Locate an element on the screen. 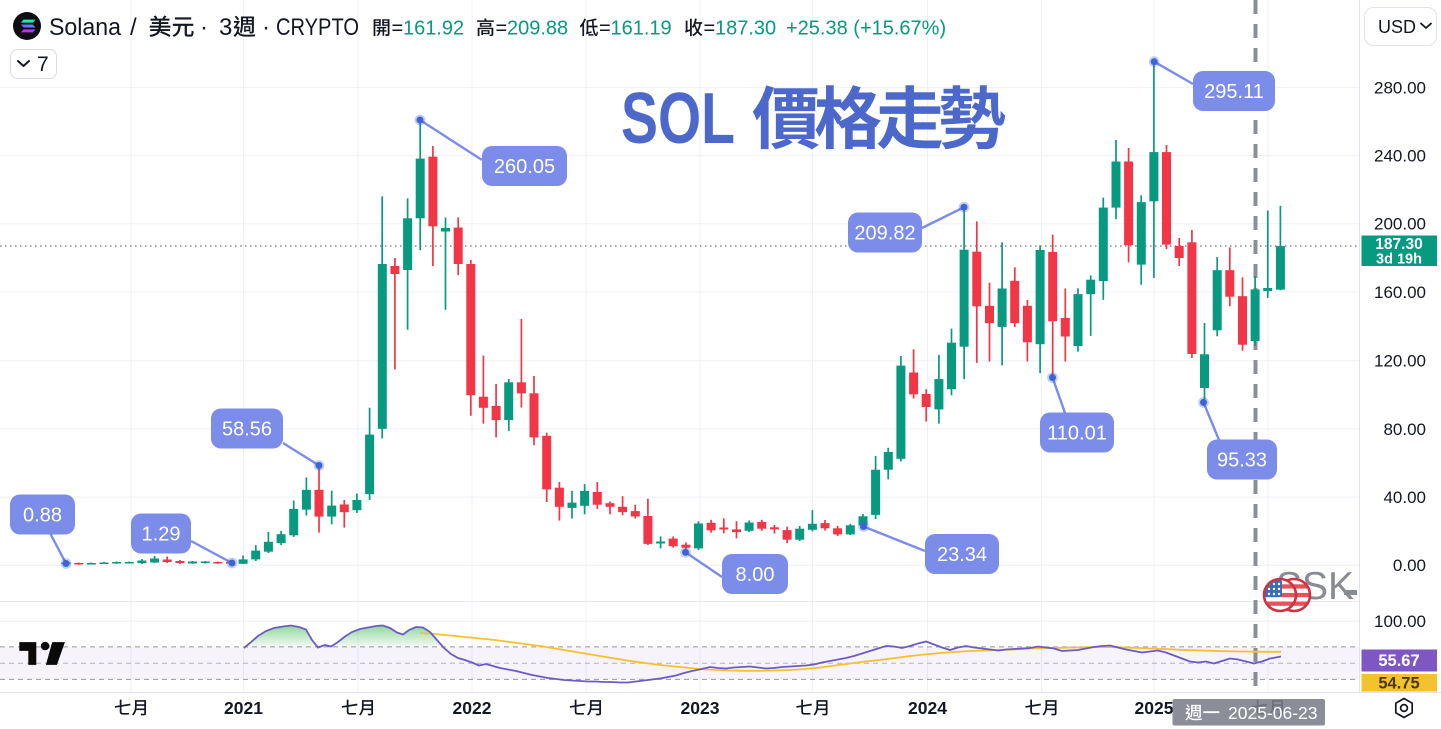  svg-text: 8.00 is located at coordinates (755, 575).